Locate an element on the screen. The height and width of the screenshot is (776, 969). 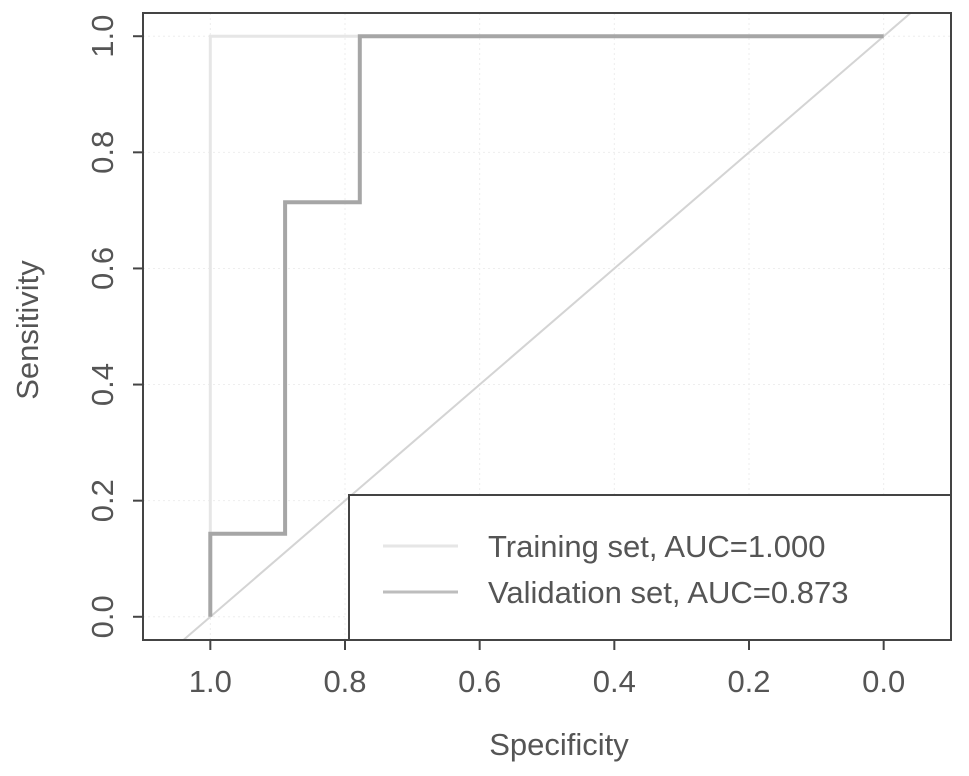
x-tick-label: 0.6 is located at coordinates (479, 681).